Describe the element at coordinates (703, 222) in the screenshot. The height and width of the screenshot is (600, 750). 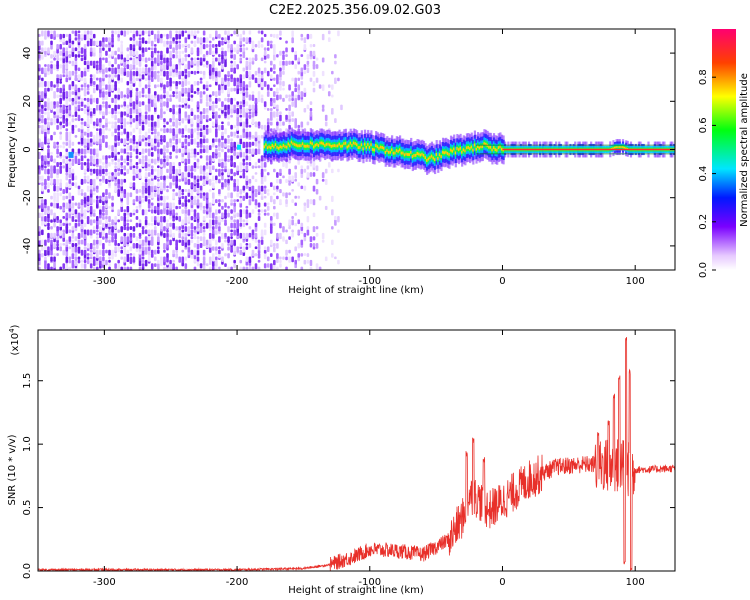
I see `colorbar-tick-label: 0.2` at that location.